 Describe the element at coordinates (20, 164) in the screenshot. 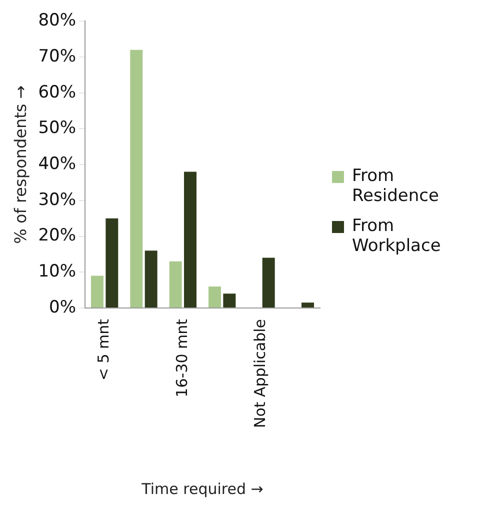

I see `y-axis-title: % of respondents →` at that location.